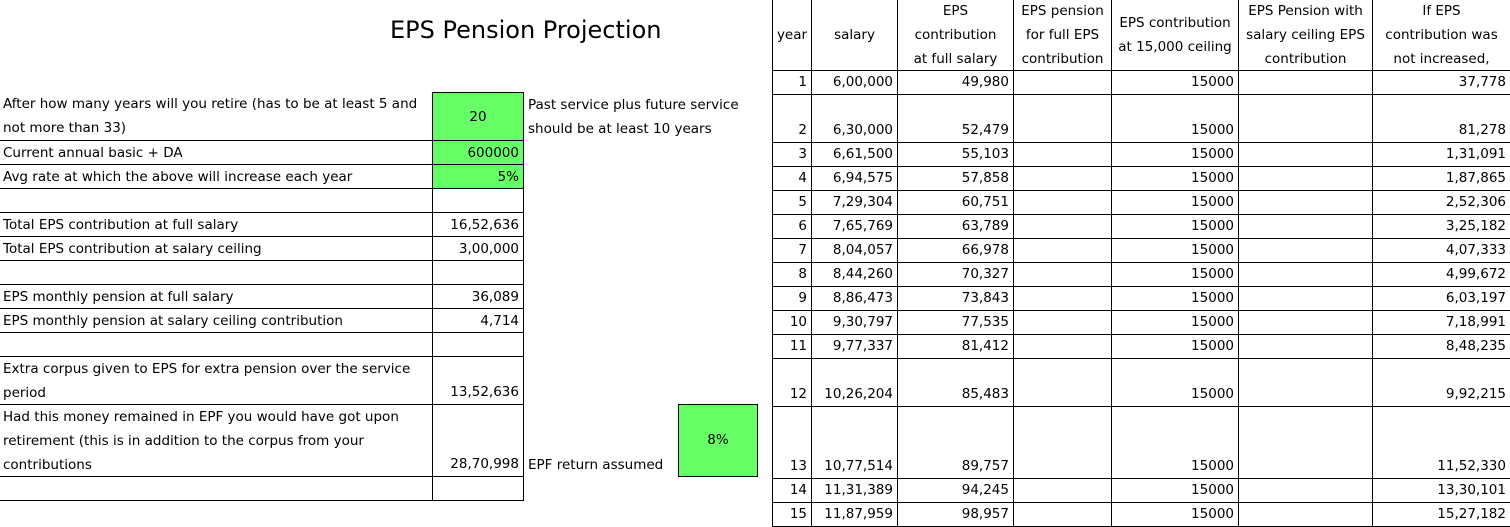 The height and width of the screenshot is (527, 1510). What do you see at coordinates (478, 441) in the screenshot?
I see `epf-corpus-value: 28,70,998` at bounding box center [478, 441].